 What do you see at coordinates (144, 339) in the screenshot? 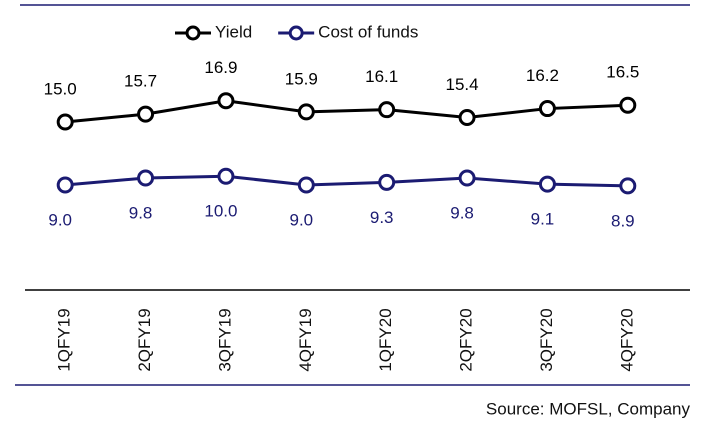
I see `x-tick-label: 2QFY19` at bounding box center [144, 339].